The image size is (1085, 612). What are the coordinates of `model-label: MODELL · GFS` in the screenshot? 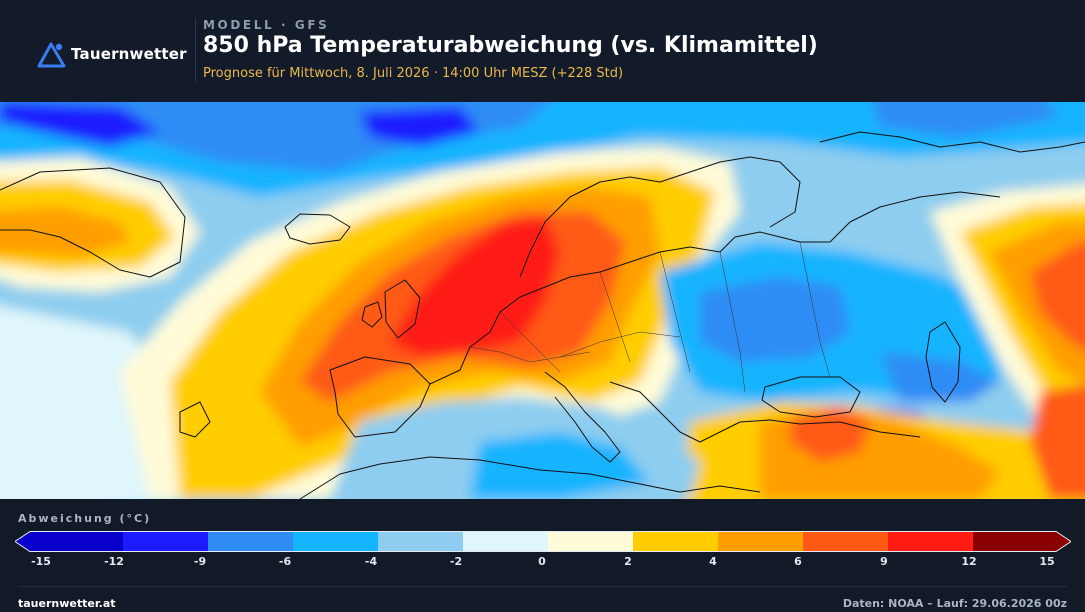 It's located at (266, 25).